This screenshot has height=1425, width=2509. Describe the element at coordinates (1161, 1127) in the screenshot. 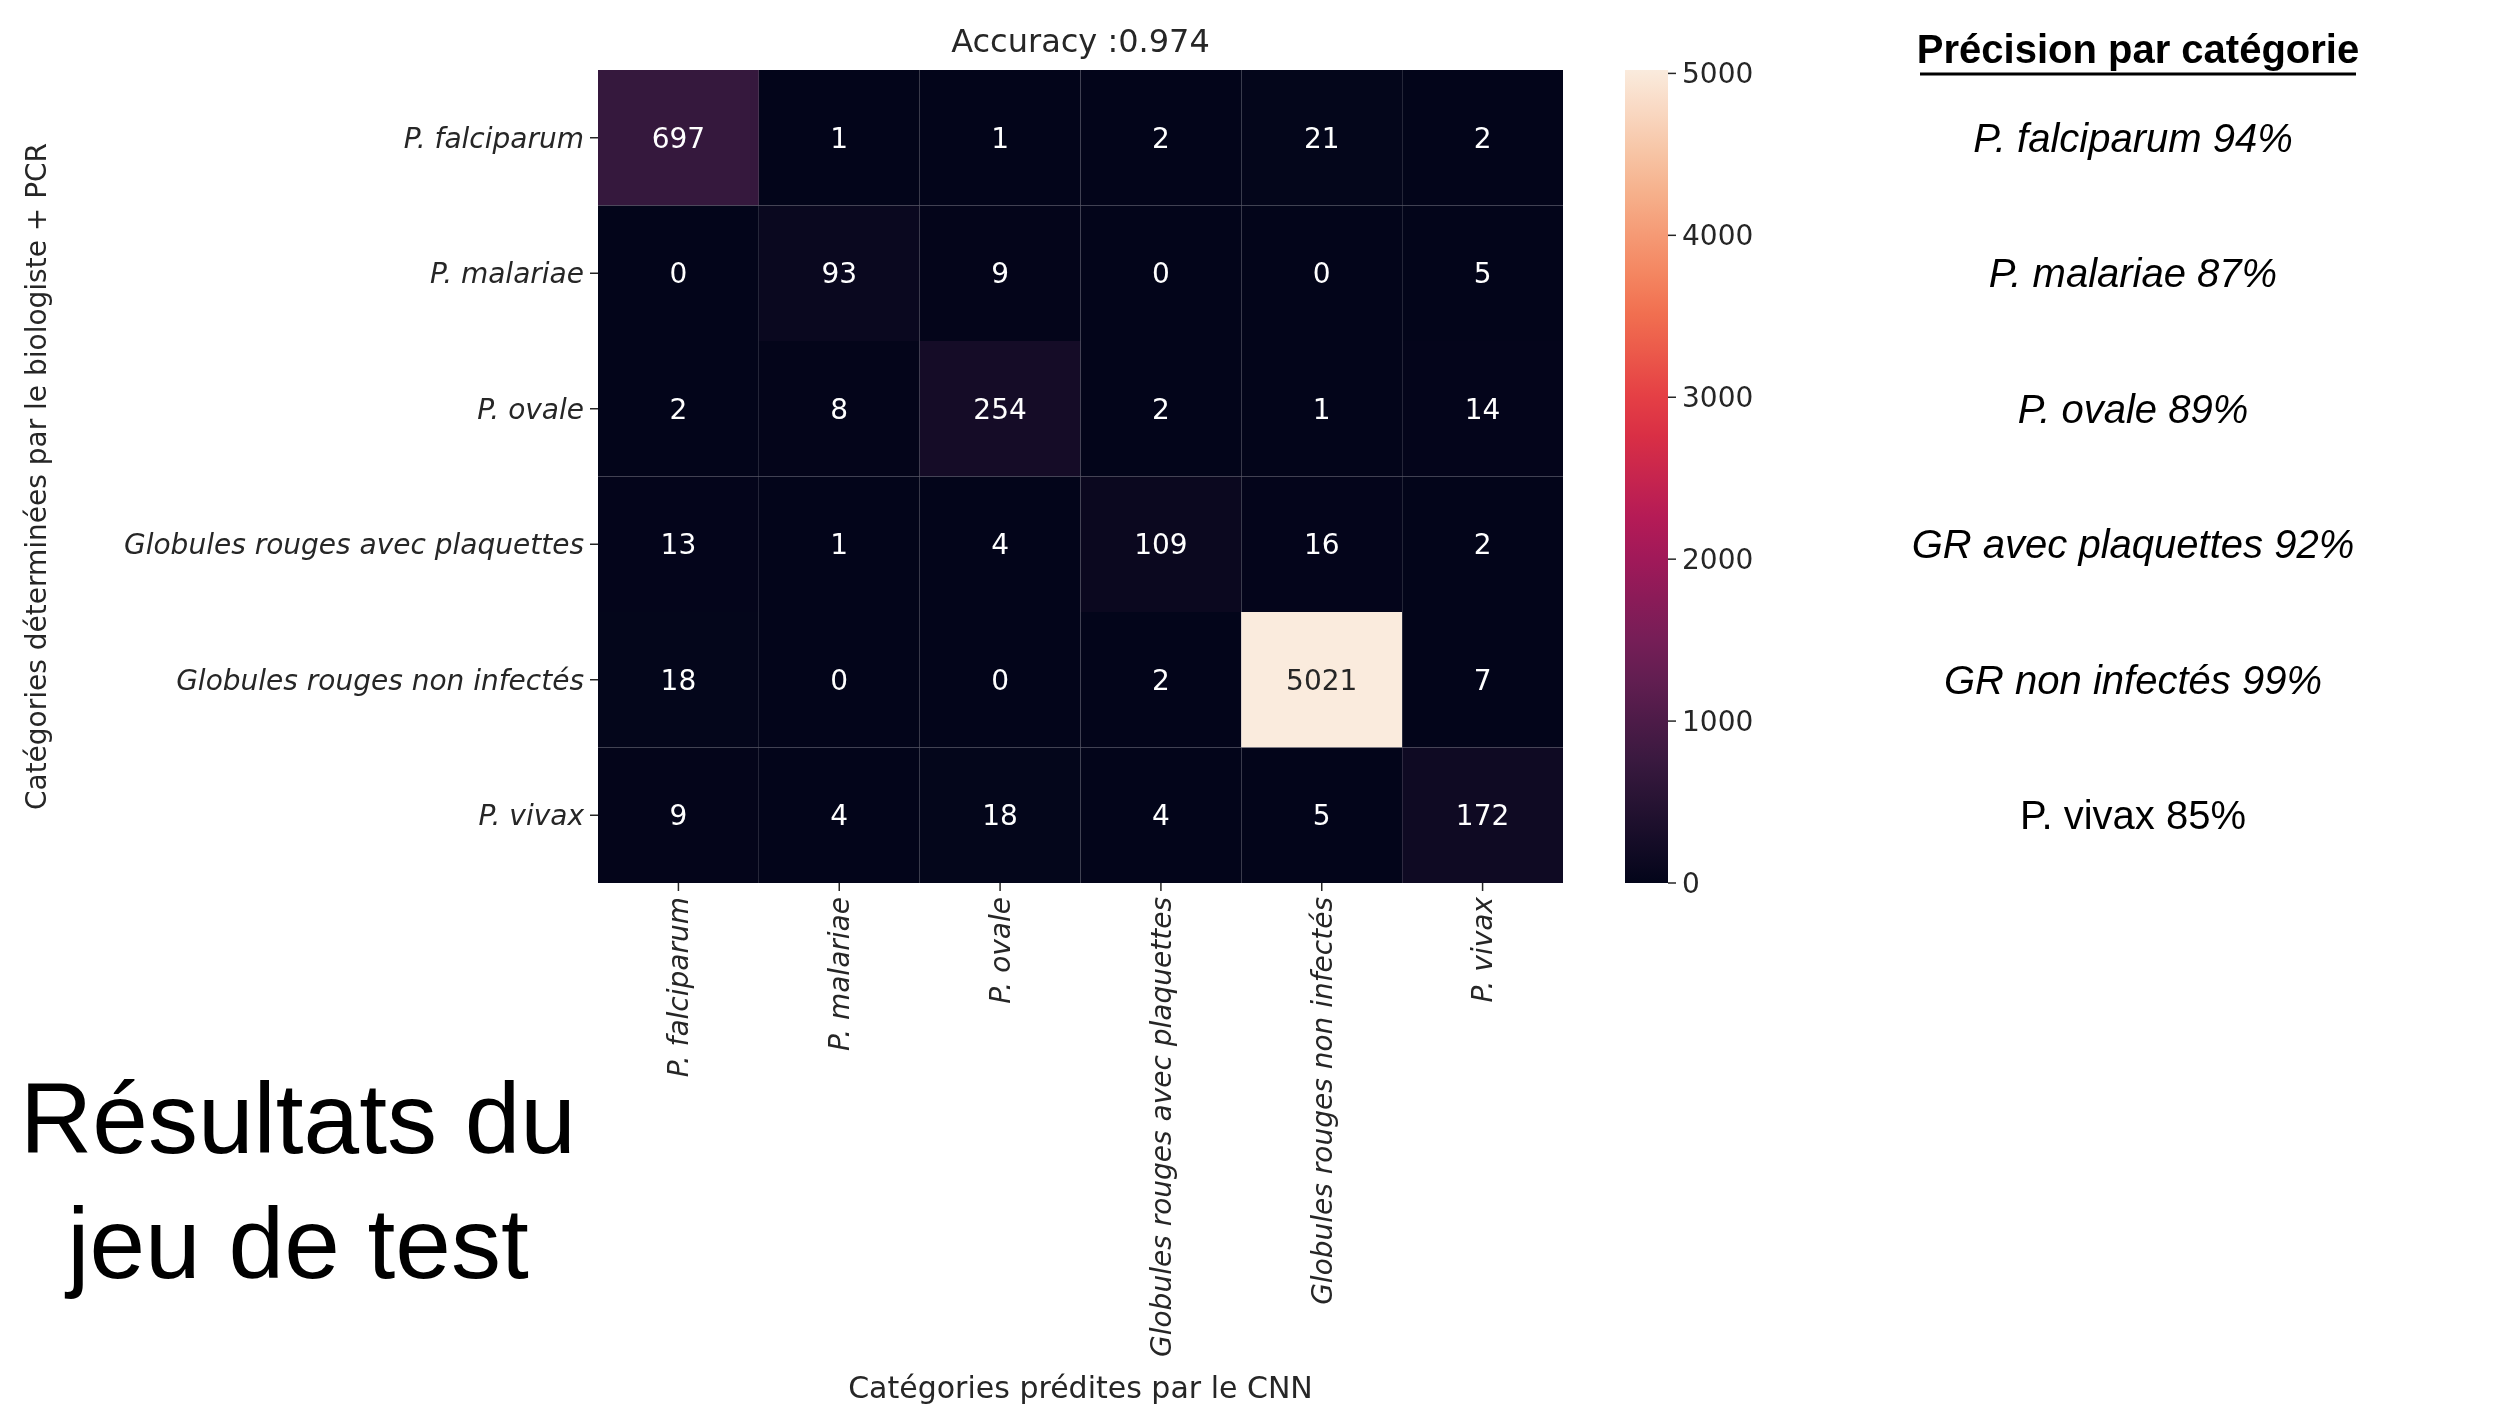

I see `x-tick-label: Globules rouges avec plaquettes` at that location.